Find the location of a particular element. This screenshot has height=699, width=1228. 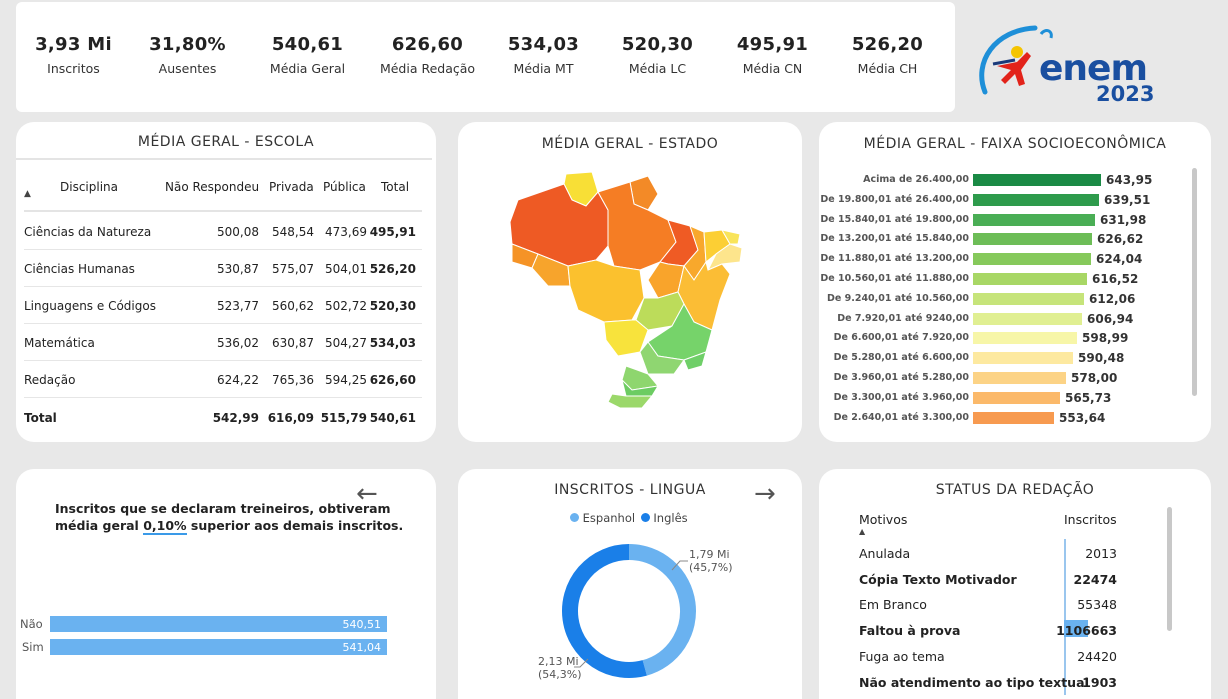

faixa-label: De 13.200,01 até 15.840,00 is located at coordinates (894, 239).